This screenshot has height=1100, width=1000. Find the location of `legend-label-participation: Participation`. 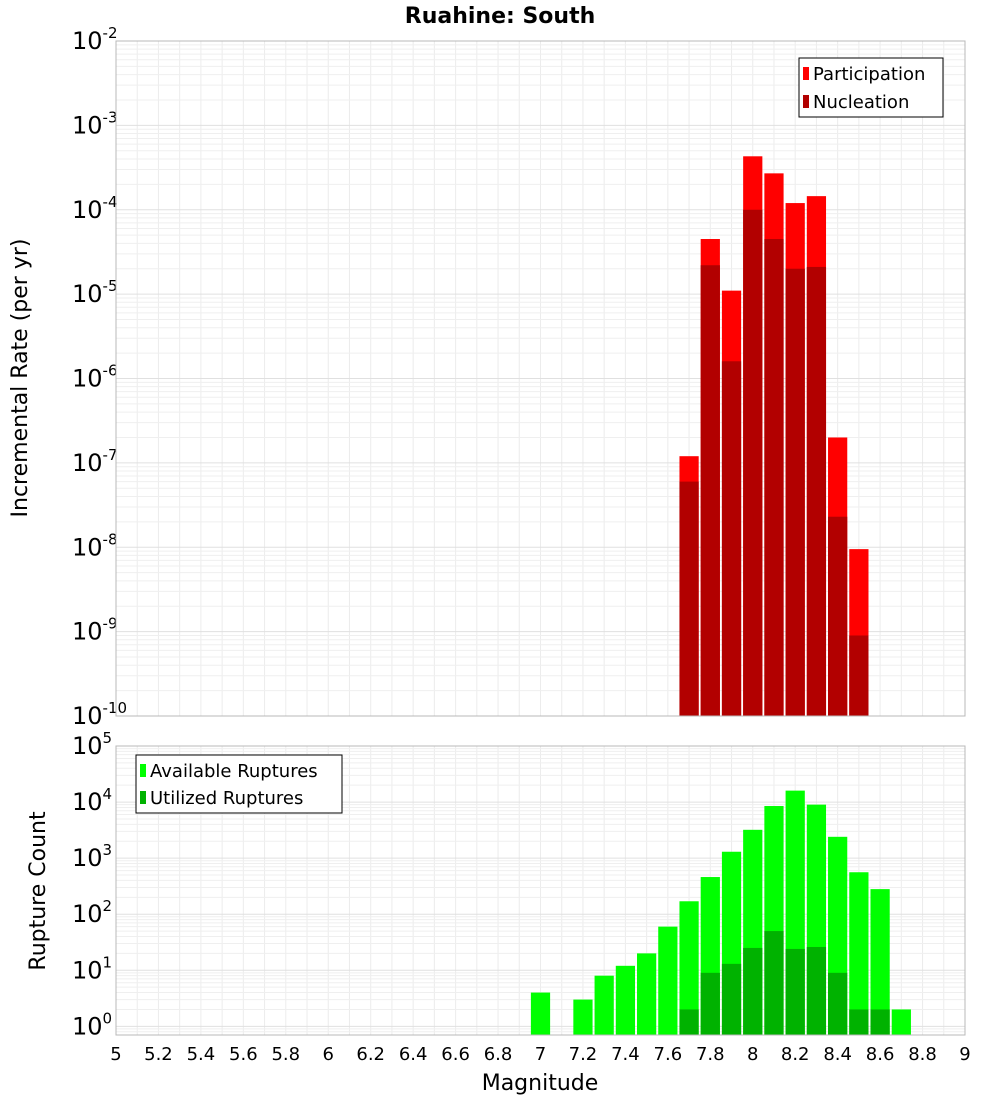

legend-label-participation: Participation is located at coordinates (869, 74).